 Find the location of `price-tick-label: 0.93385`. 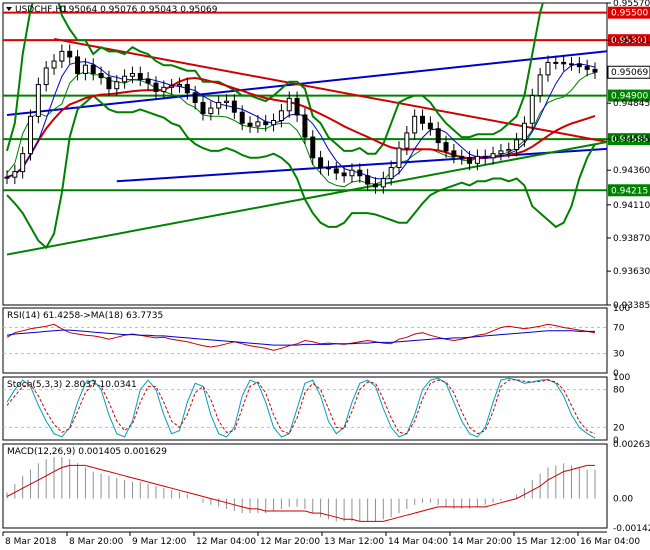

price-tick-label: 0.93385 is located at coordinates (631, 306).